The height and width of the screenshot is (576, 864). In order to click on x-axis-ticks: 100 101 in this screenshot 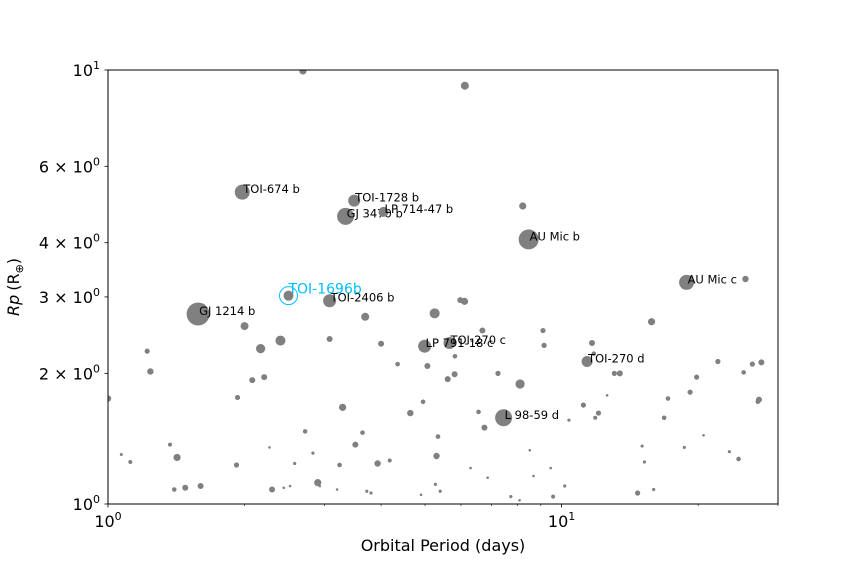, I will do `click(436, 517)`.